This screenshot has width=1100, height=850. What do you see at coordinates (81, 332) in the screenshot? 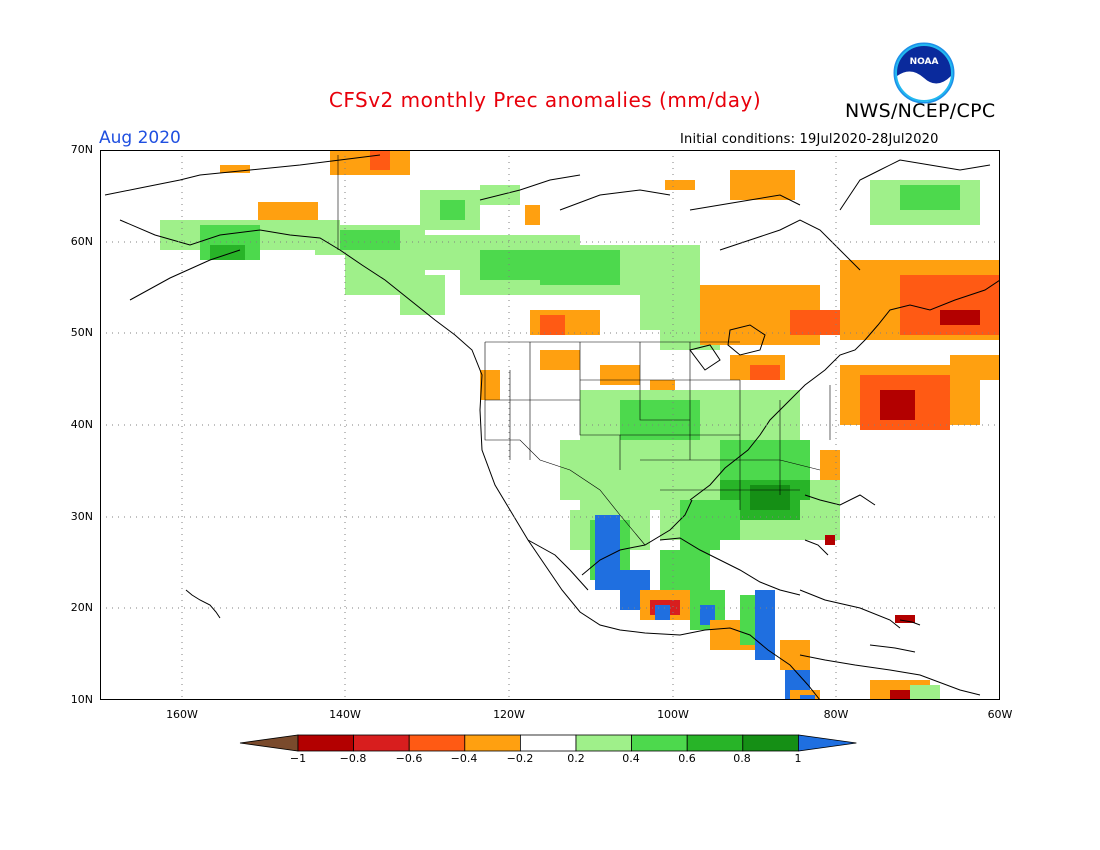
I see `lat-label-50n: 50N` at bounding box center [81, 332].